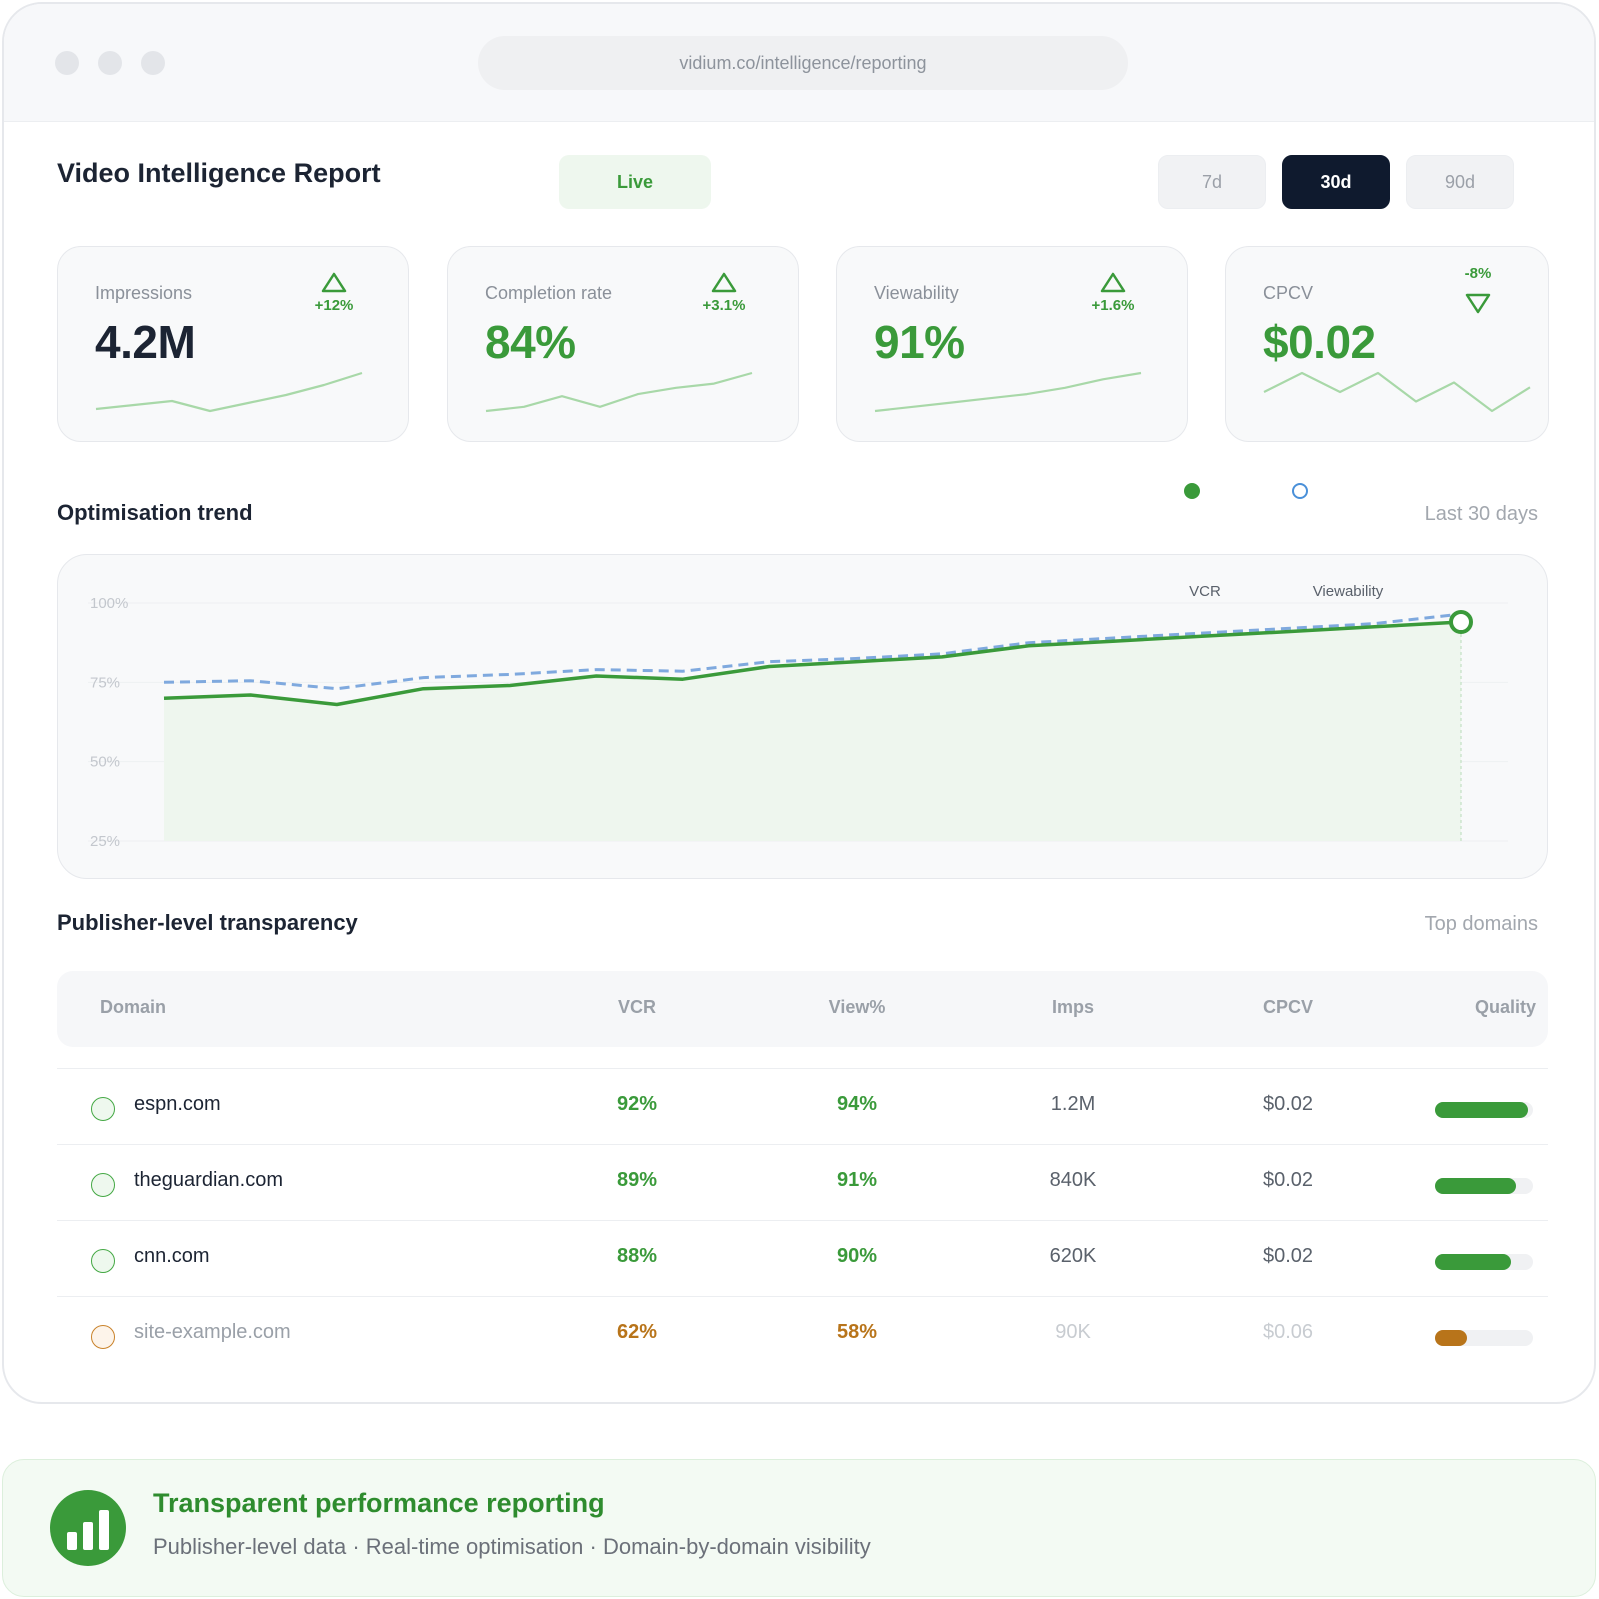 This screenshot has width=1599, height=1599. I want to click on kpi-value: 84%, so click(530, 342).